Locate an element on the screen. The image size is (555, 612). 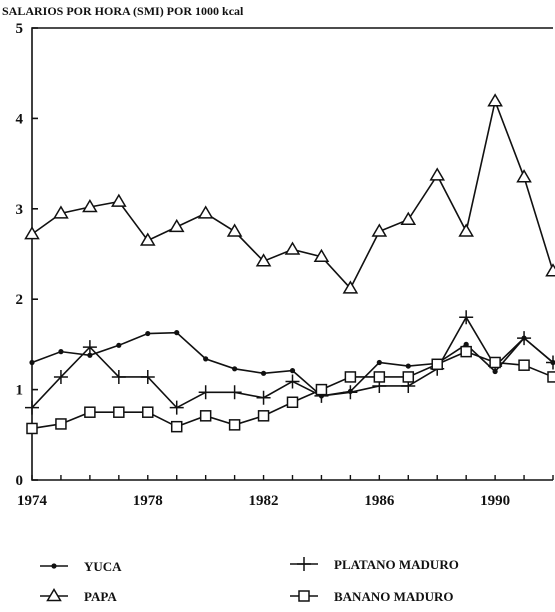
y-tick-label: 2 is located at coordinates (20, 300).